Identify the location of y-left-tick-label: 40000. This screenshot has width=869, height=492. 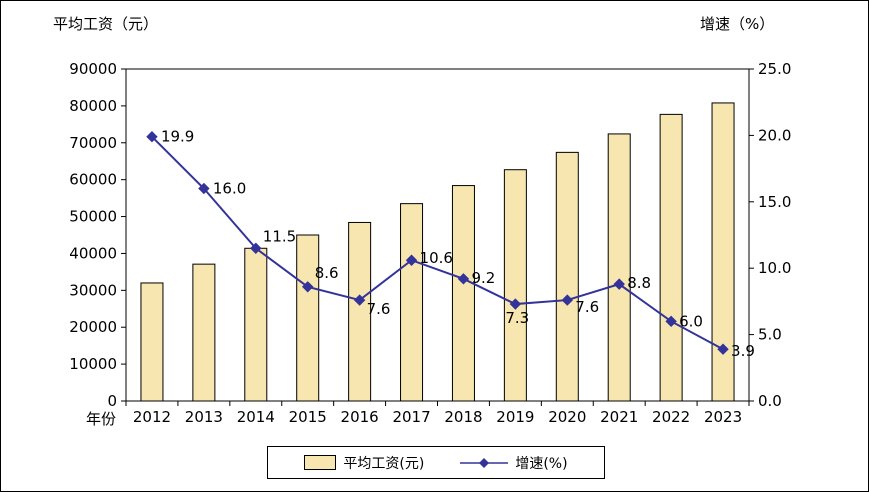
(93, 253).